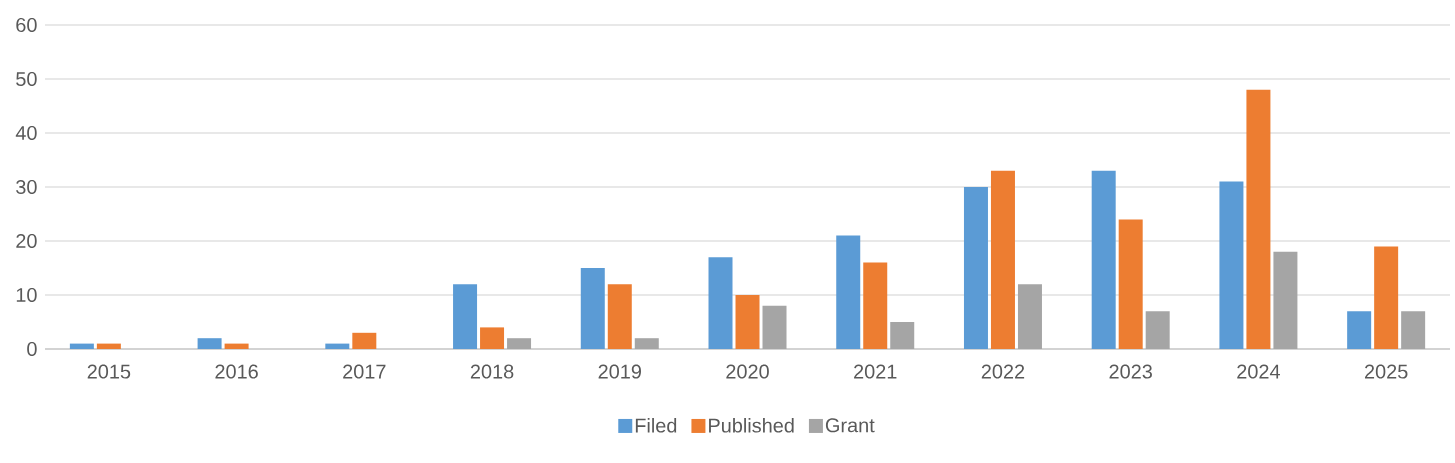 This screenshot has width=1455, height=463. I want to click on y-tick-label: 0, so click(32, 349).